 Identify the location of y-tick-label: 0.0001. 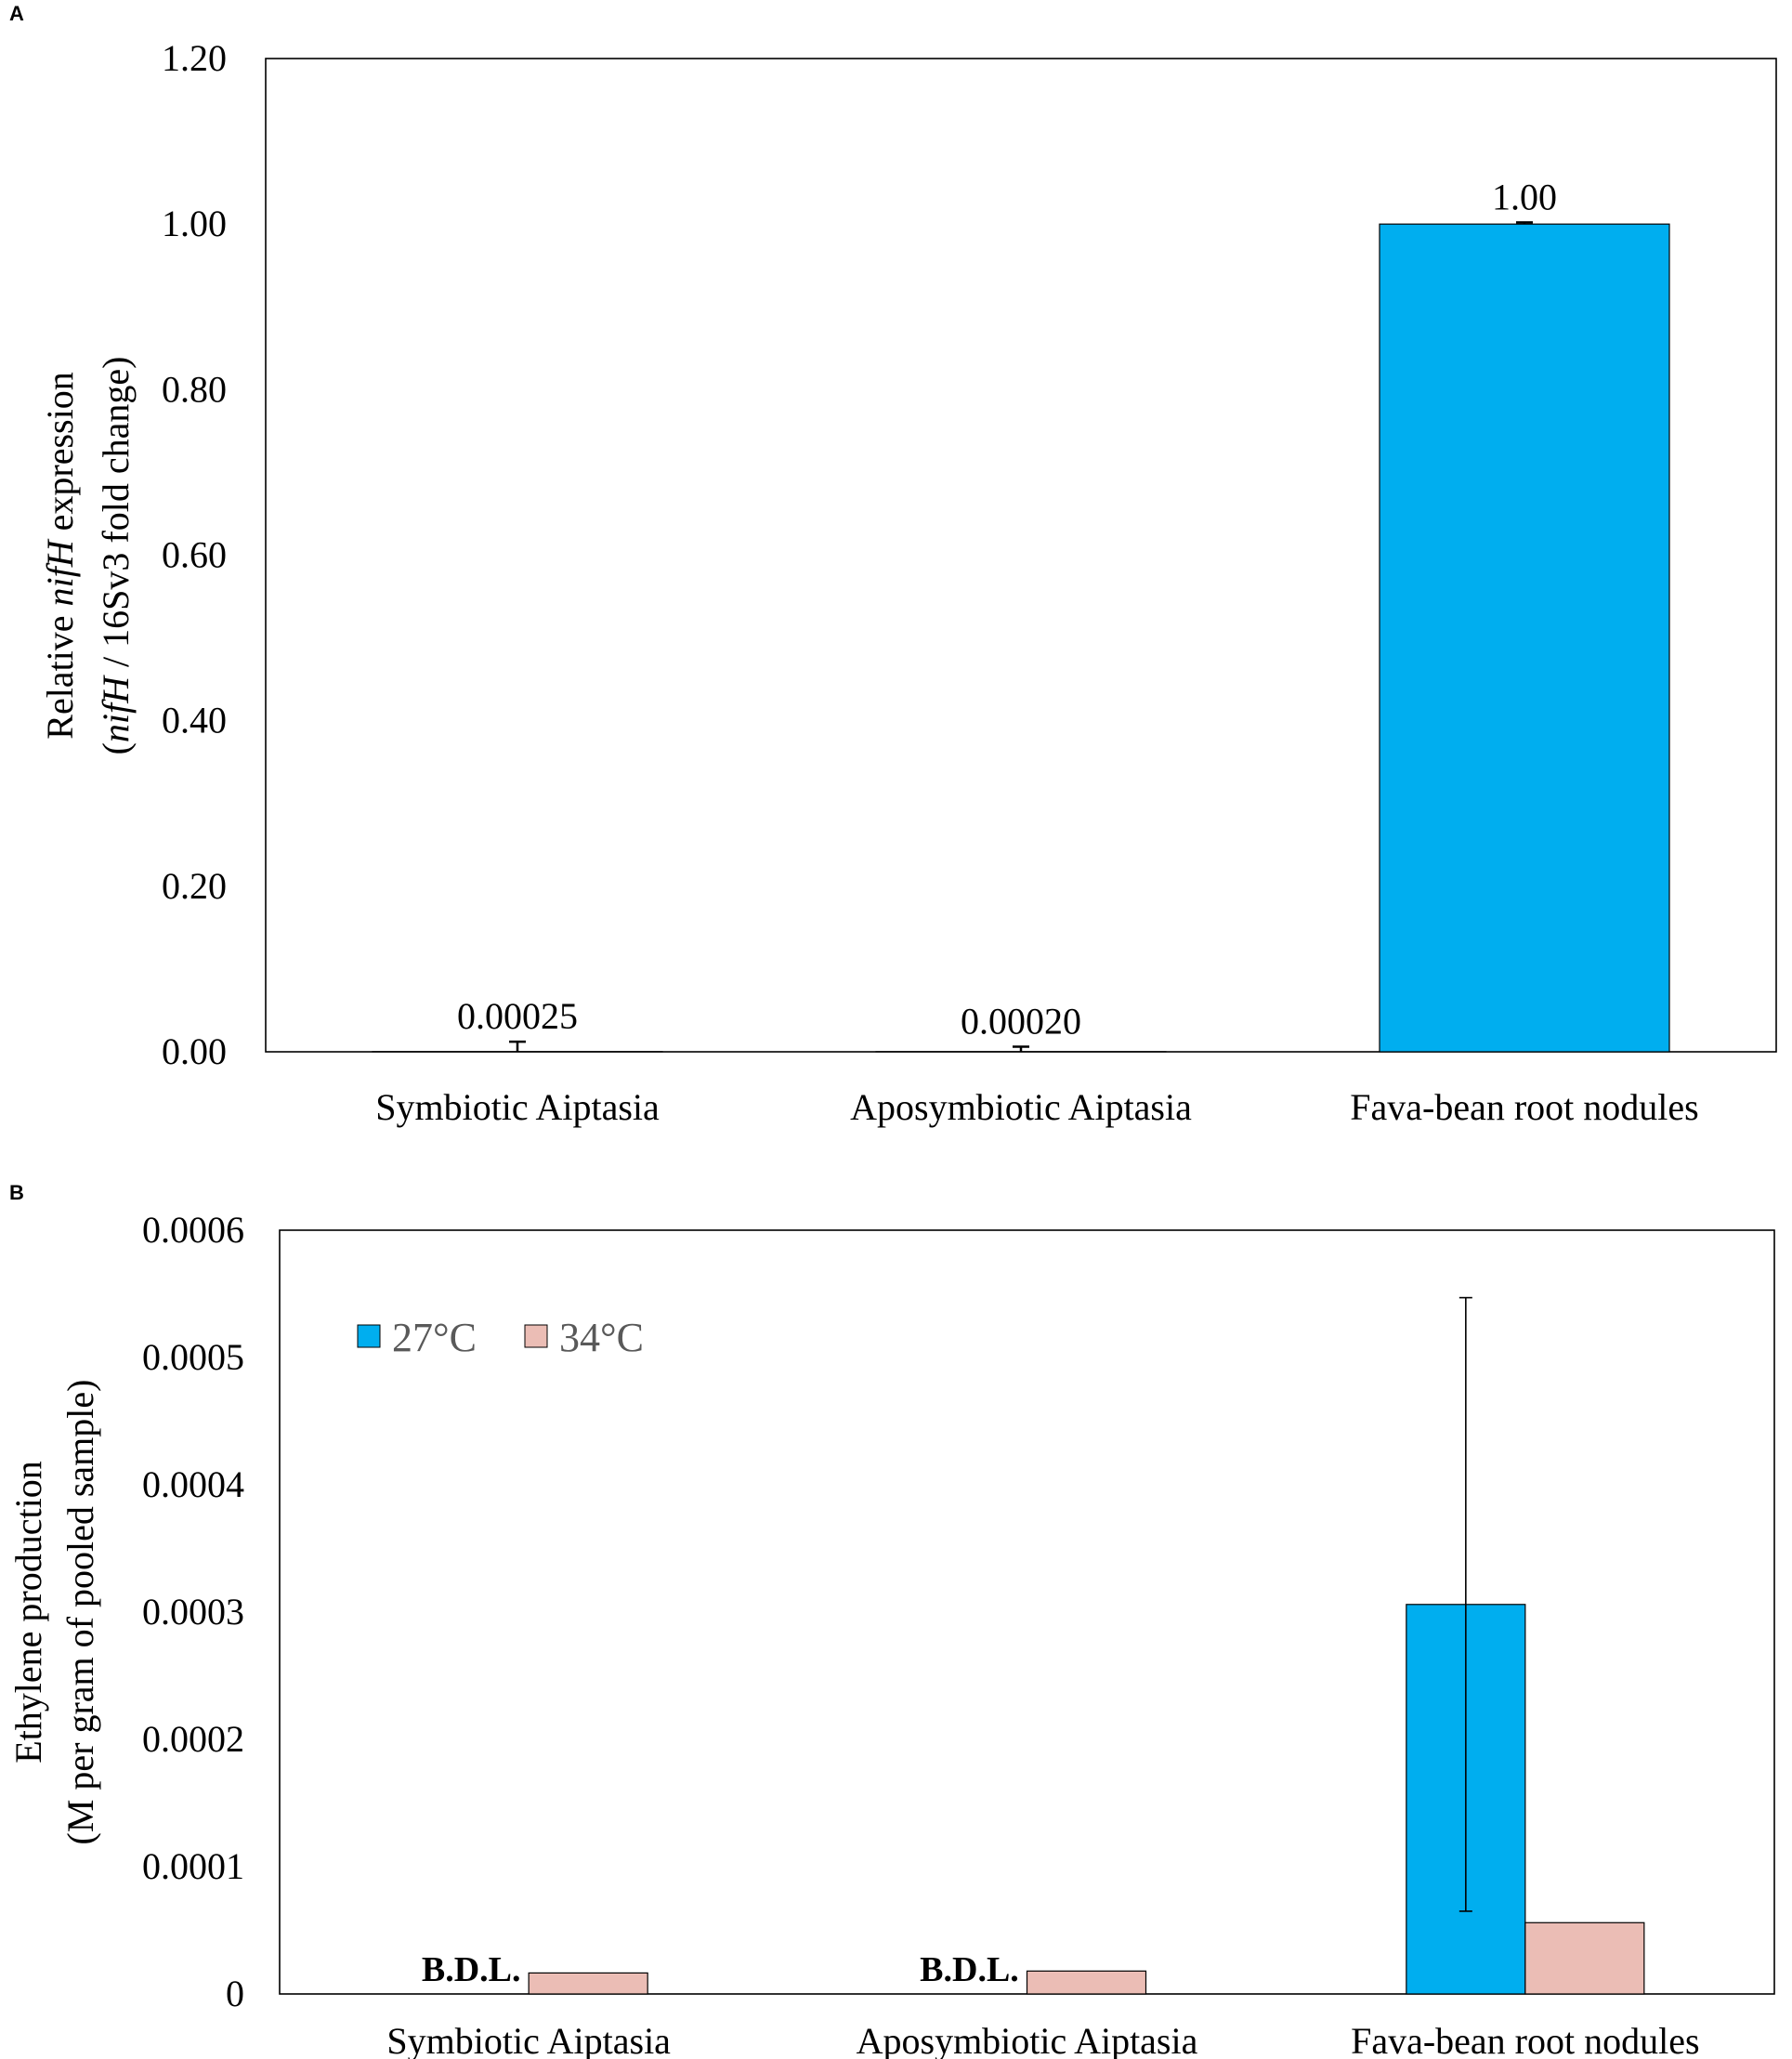
(193, 1866).